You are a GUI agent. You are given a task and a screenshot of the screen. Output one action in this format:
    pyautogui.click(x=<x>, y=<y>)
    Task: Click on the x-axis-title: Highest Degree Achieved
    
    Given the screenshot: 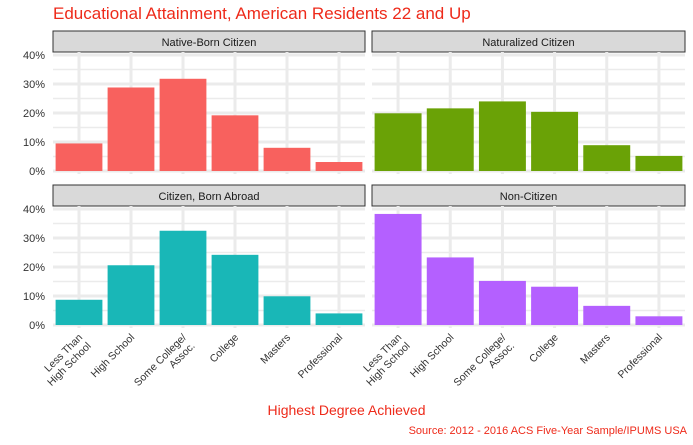 What is the action you would take?
    pyautogui.click(x=346, y=410)
    